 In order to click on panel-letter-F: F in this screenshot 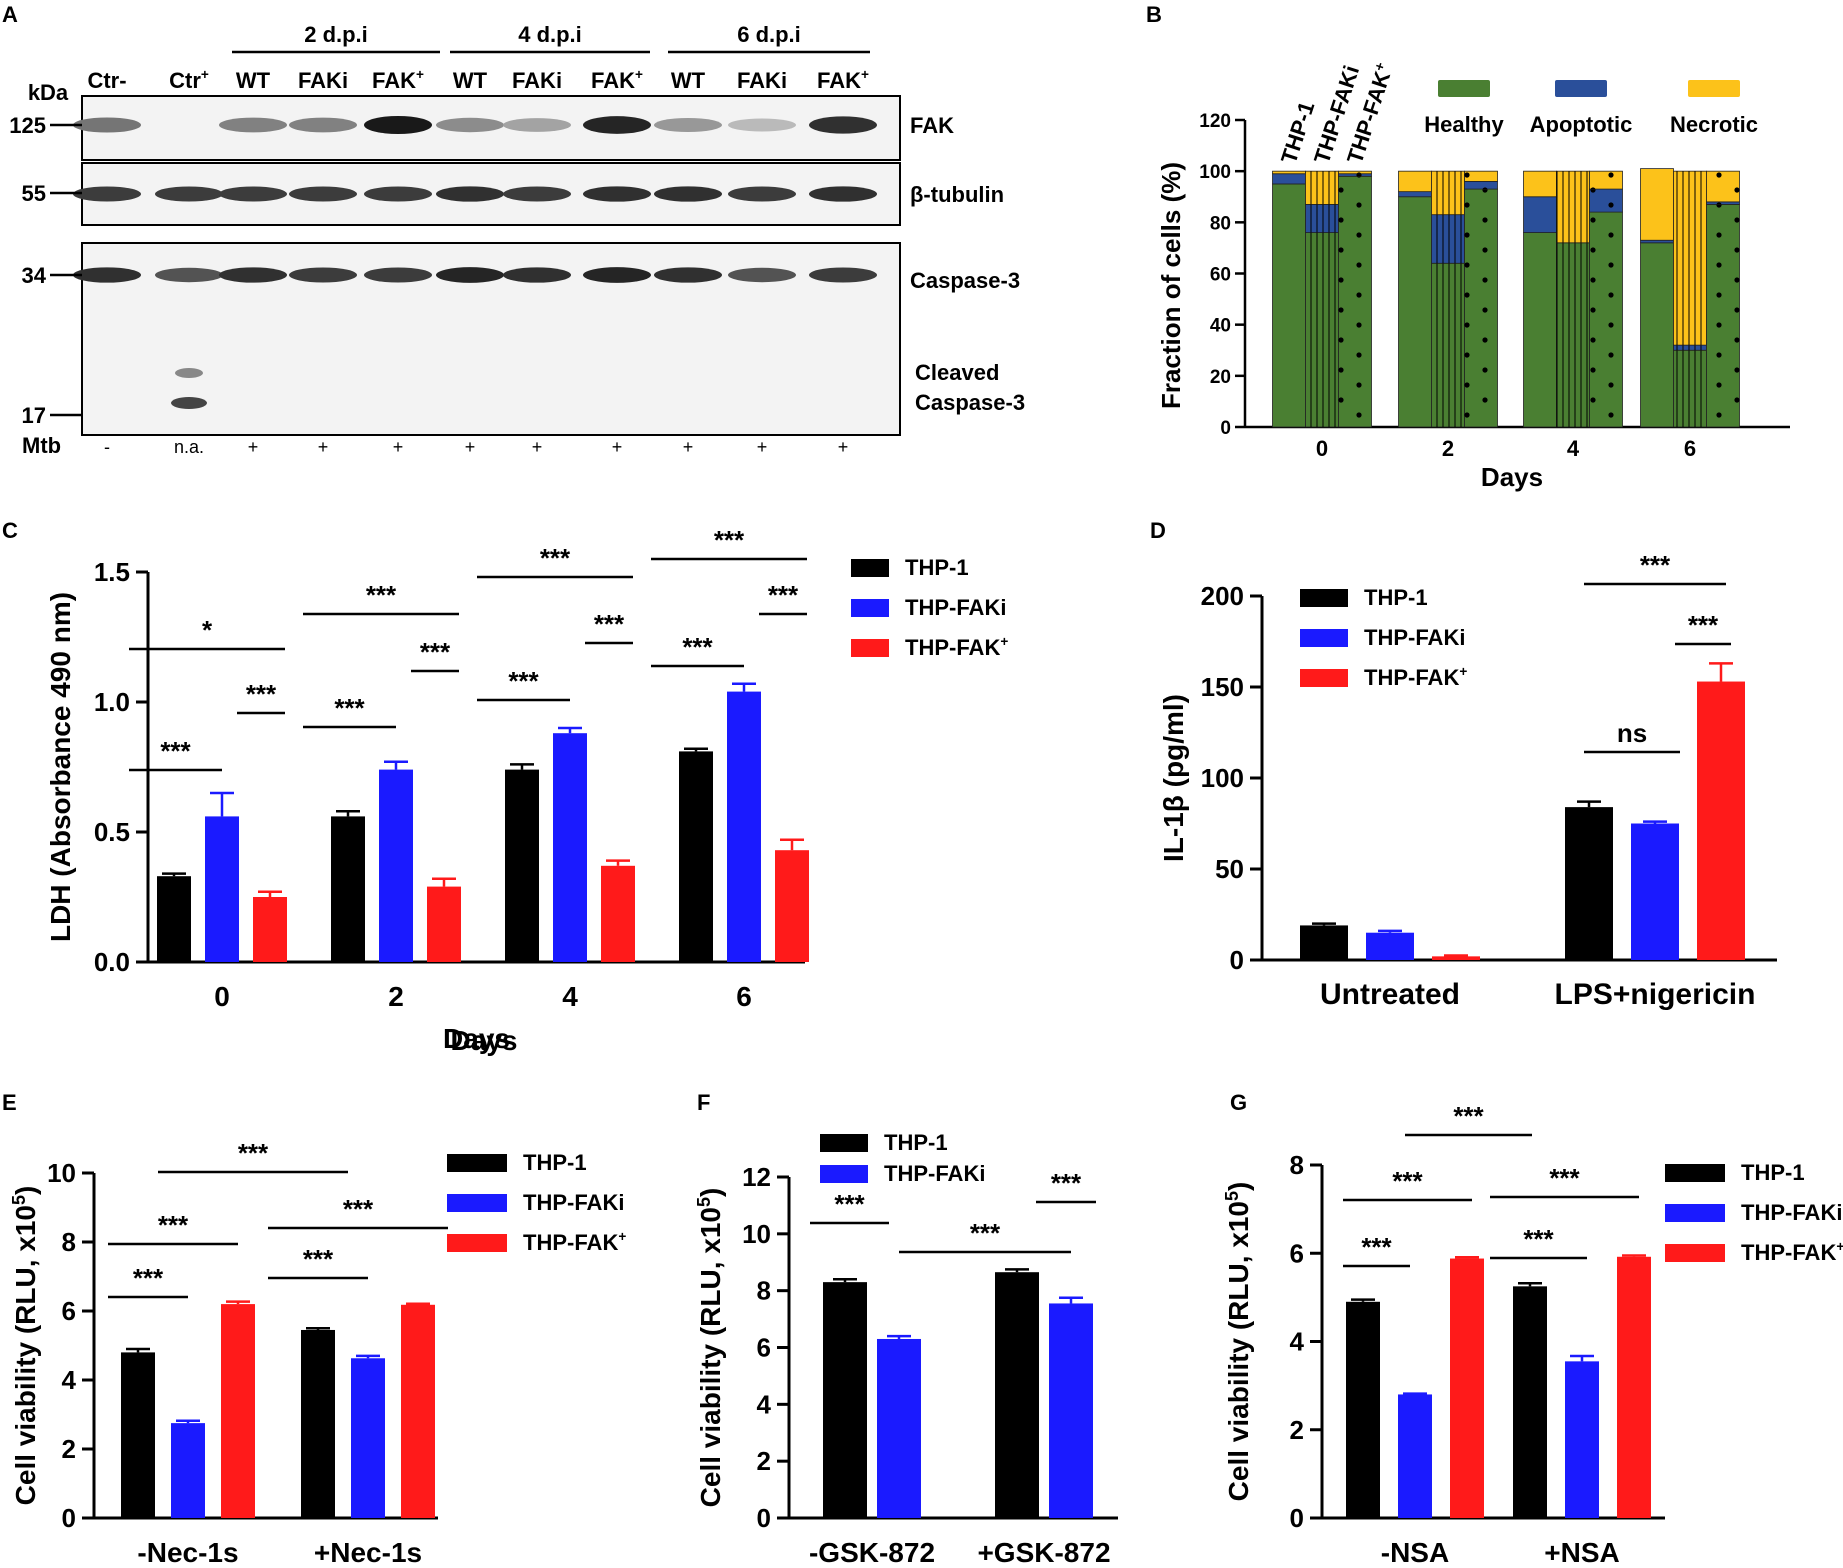, I will do `click(703, 1102)`.